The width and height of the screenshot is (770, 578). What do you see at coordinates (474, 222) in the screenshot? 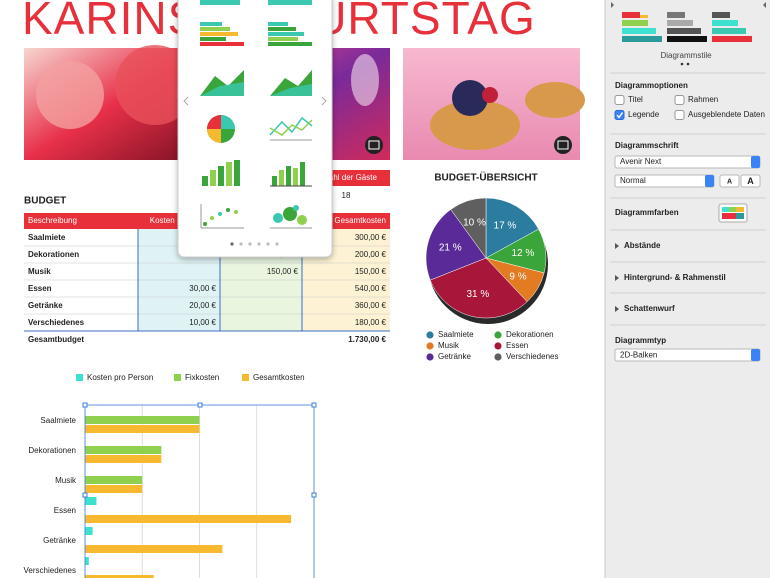
I see `pie-value-label: 10 %` at bounding box center [474, 222].